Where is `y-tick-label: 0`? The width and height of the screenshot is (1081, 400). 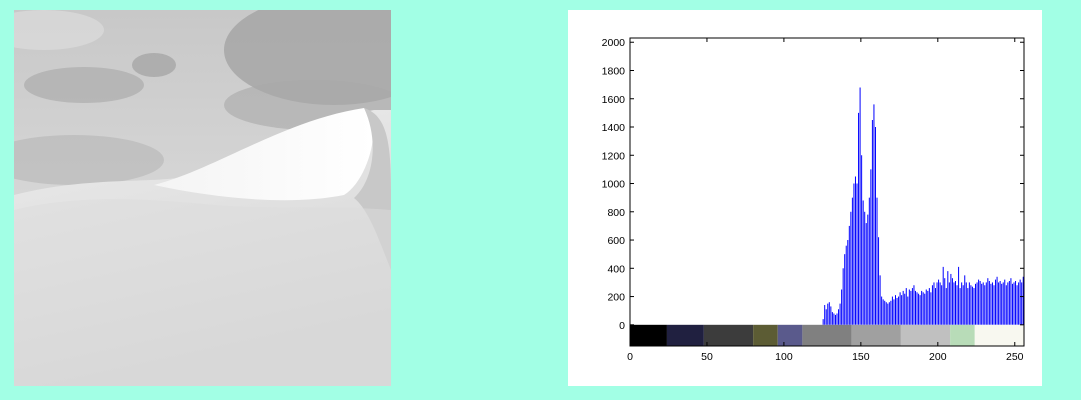
y-tick-label: 0 is located at coordinates (622, 326).